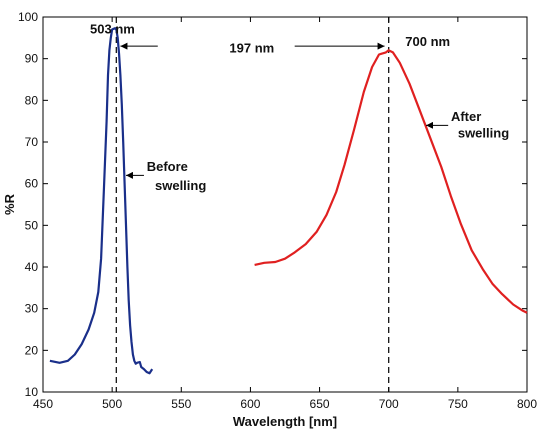 The height and width of the screenshot is (437, 550). I want to click on y-axis-label: %R, so click(9, 204).